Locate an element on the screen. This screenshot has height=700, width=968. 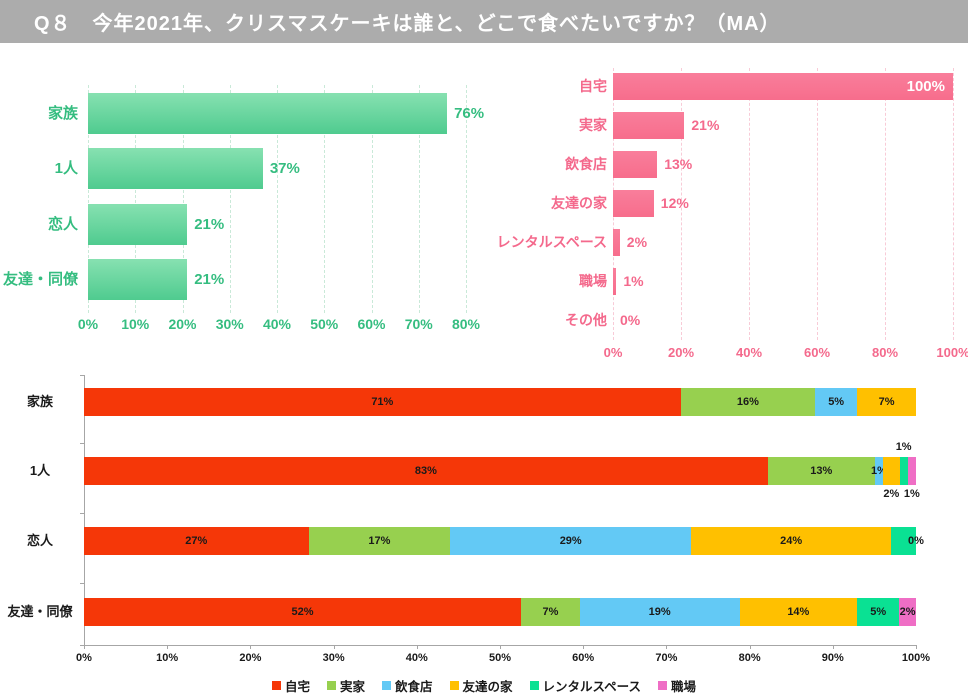
legend-label: レンタルスペース is located at coordinates (592, 686).